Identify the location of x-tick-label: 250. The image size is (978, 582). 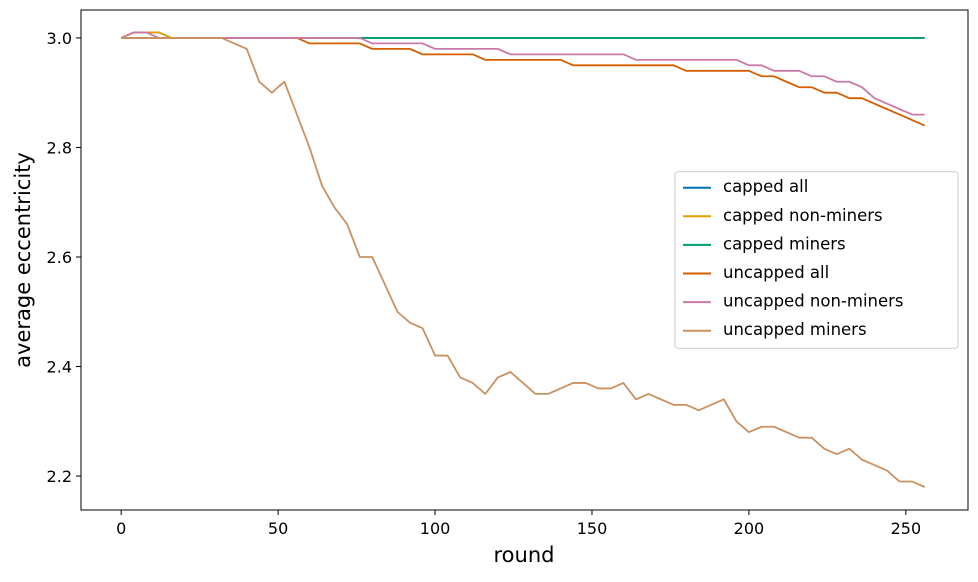
(906, 528).